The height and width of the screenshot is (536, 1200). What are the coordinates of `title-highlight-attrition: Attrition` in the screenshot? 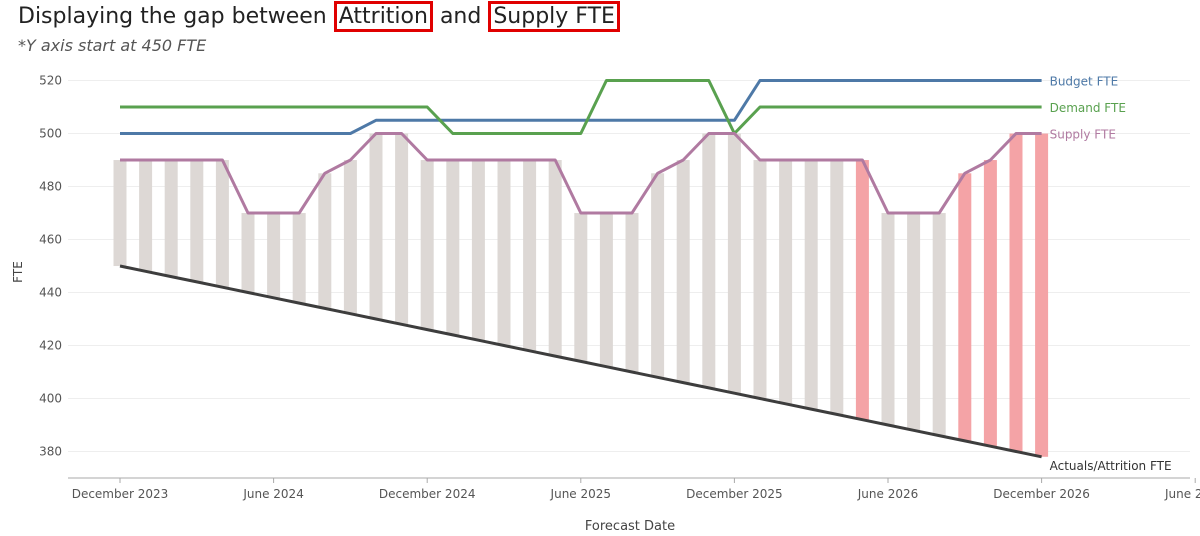 It's located at (383, 16).